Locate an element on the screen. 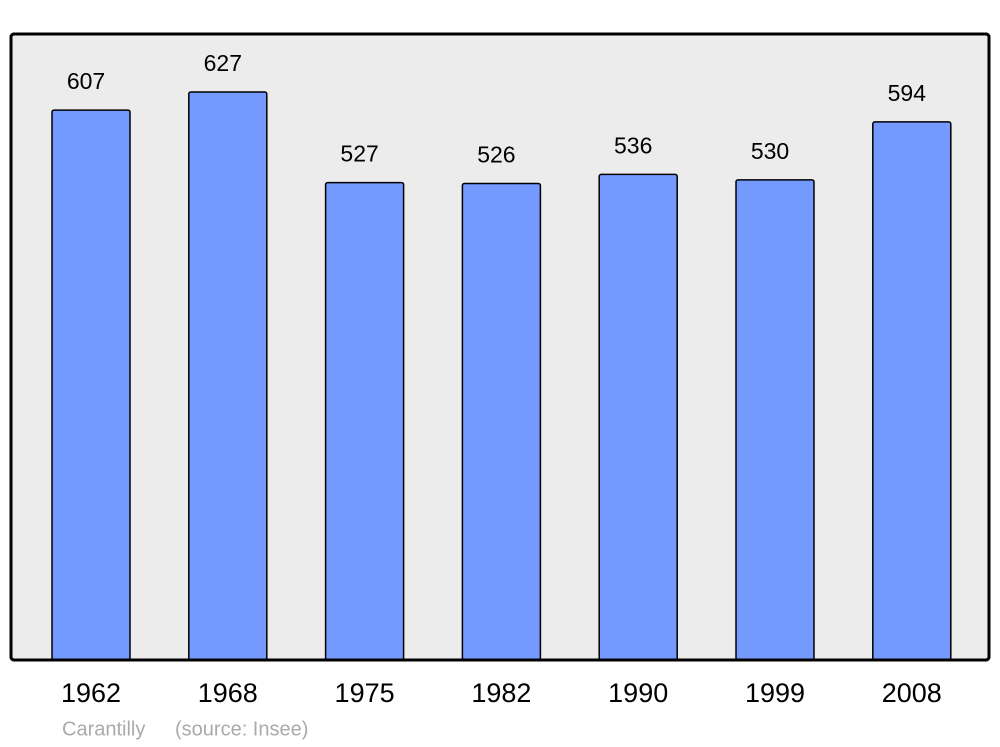  value-label: 526 is located at coordinates (496, 155).